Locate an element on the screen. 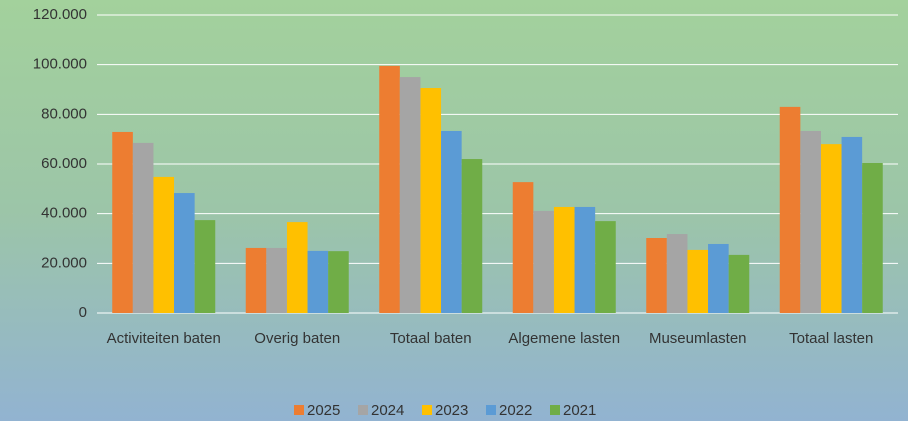 The width and height of the screenshot is (908, 421). legend-label: 2023 is located at coordinates (451, 410).